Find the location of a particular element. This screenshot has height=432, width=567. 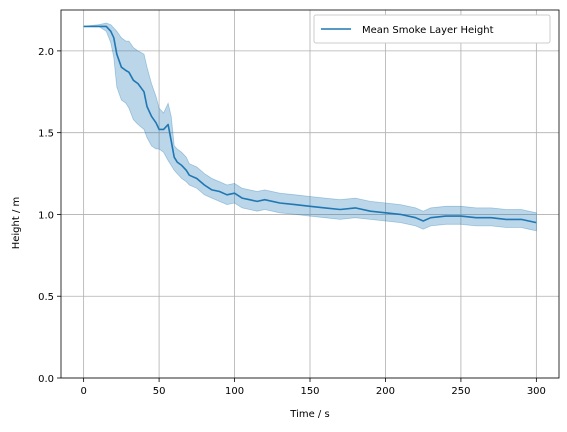

y-tick-label: 0.5 is located at coordinates (46, 297).